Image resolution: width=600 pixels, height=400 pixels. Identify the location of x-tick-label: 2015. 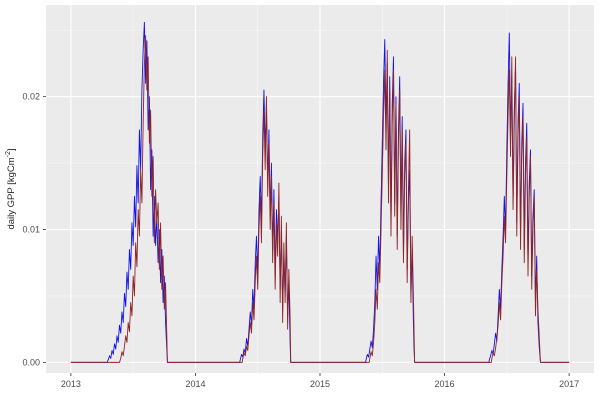
(320, 384).